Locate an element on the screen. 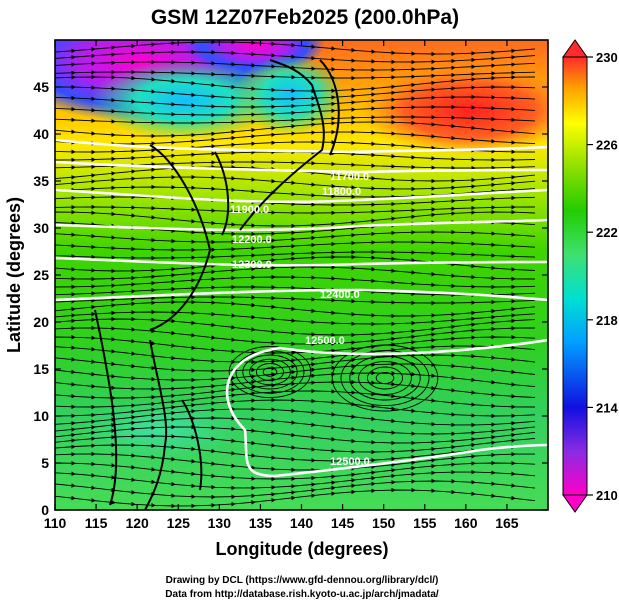 The width and height of the screenshot is (619, 605). warm-core-northeast is located at coordinates (454, 110).